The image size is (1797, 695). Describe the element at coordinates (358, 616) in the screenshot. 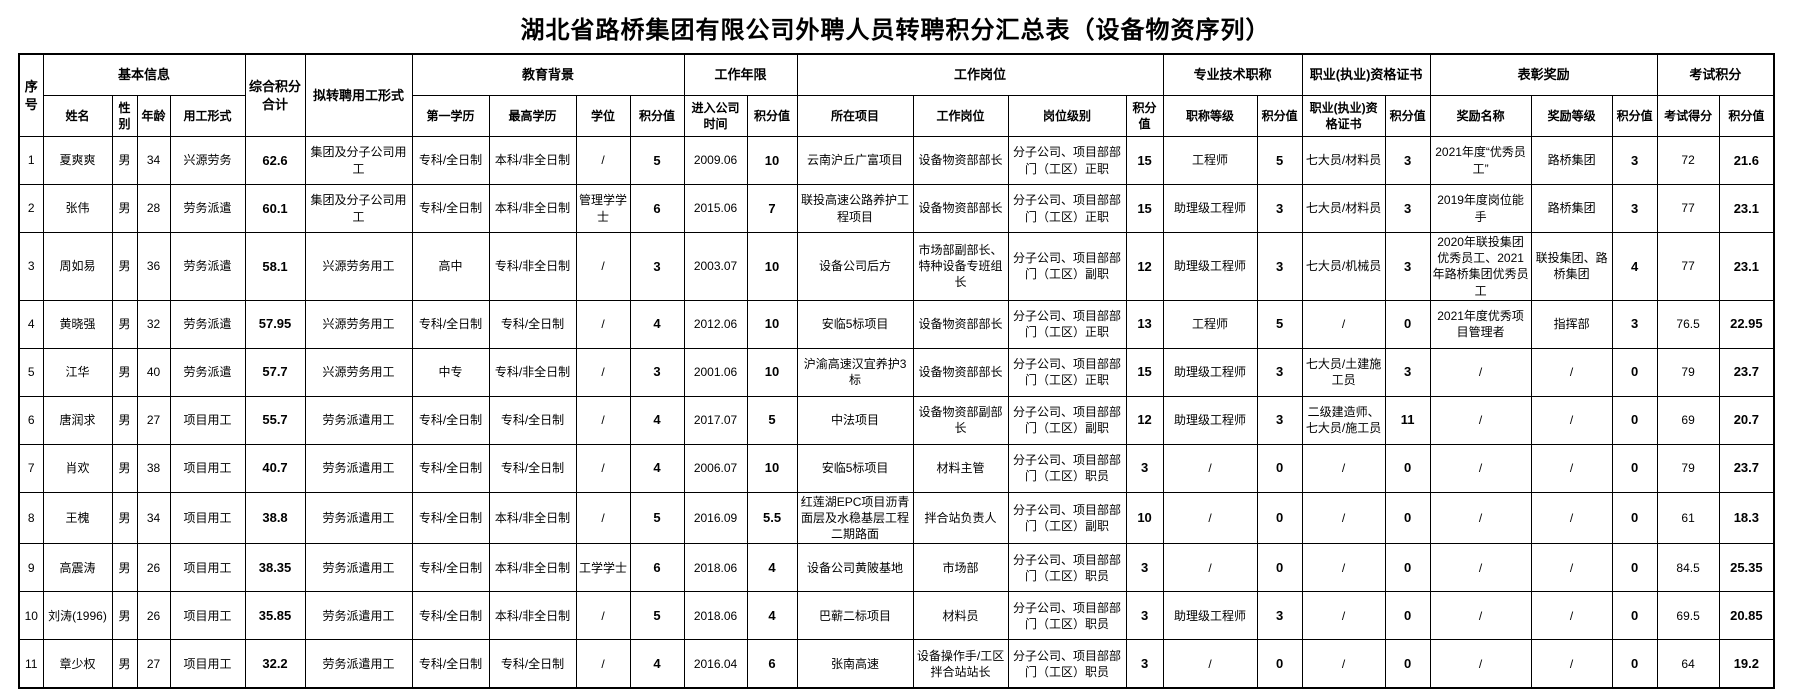

I see `cell: 劳务派遣用工` at that location.